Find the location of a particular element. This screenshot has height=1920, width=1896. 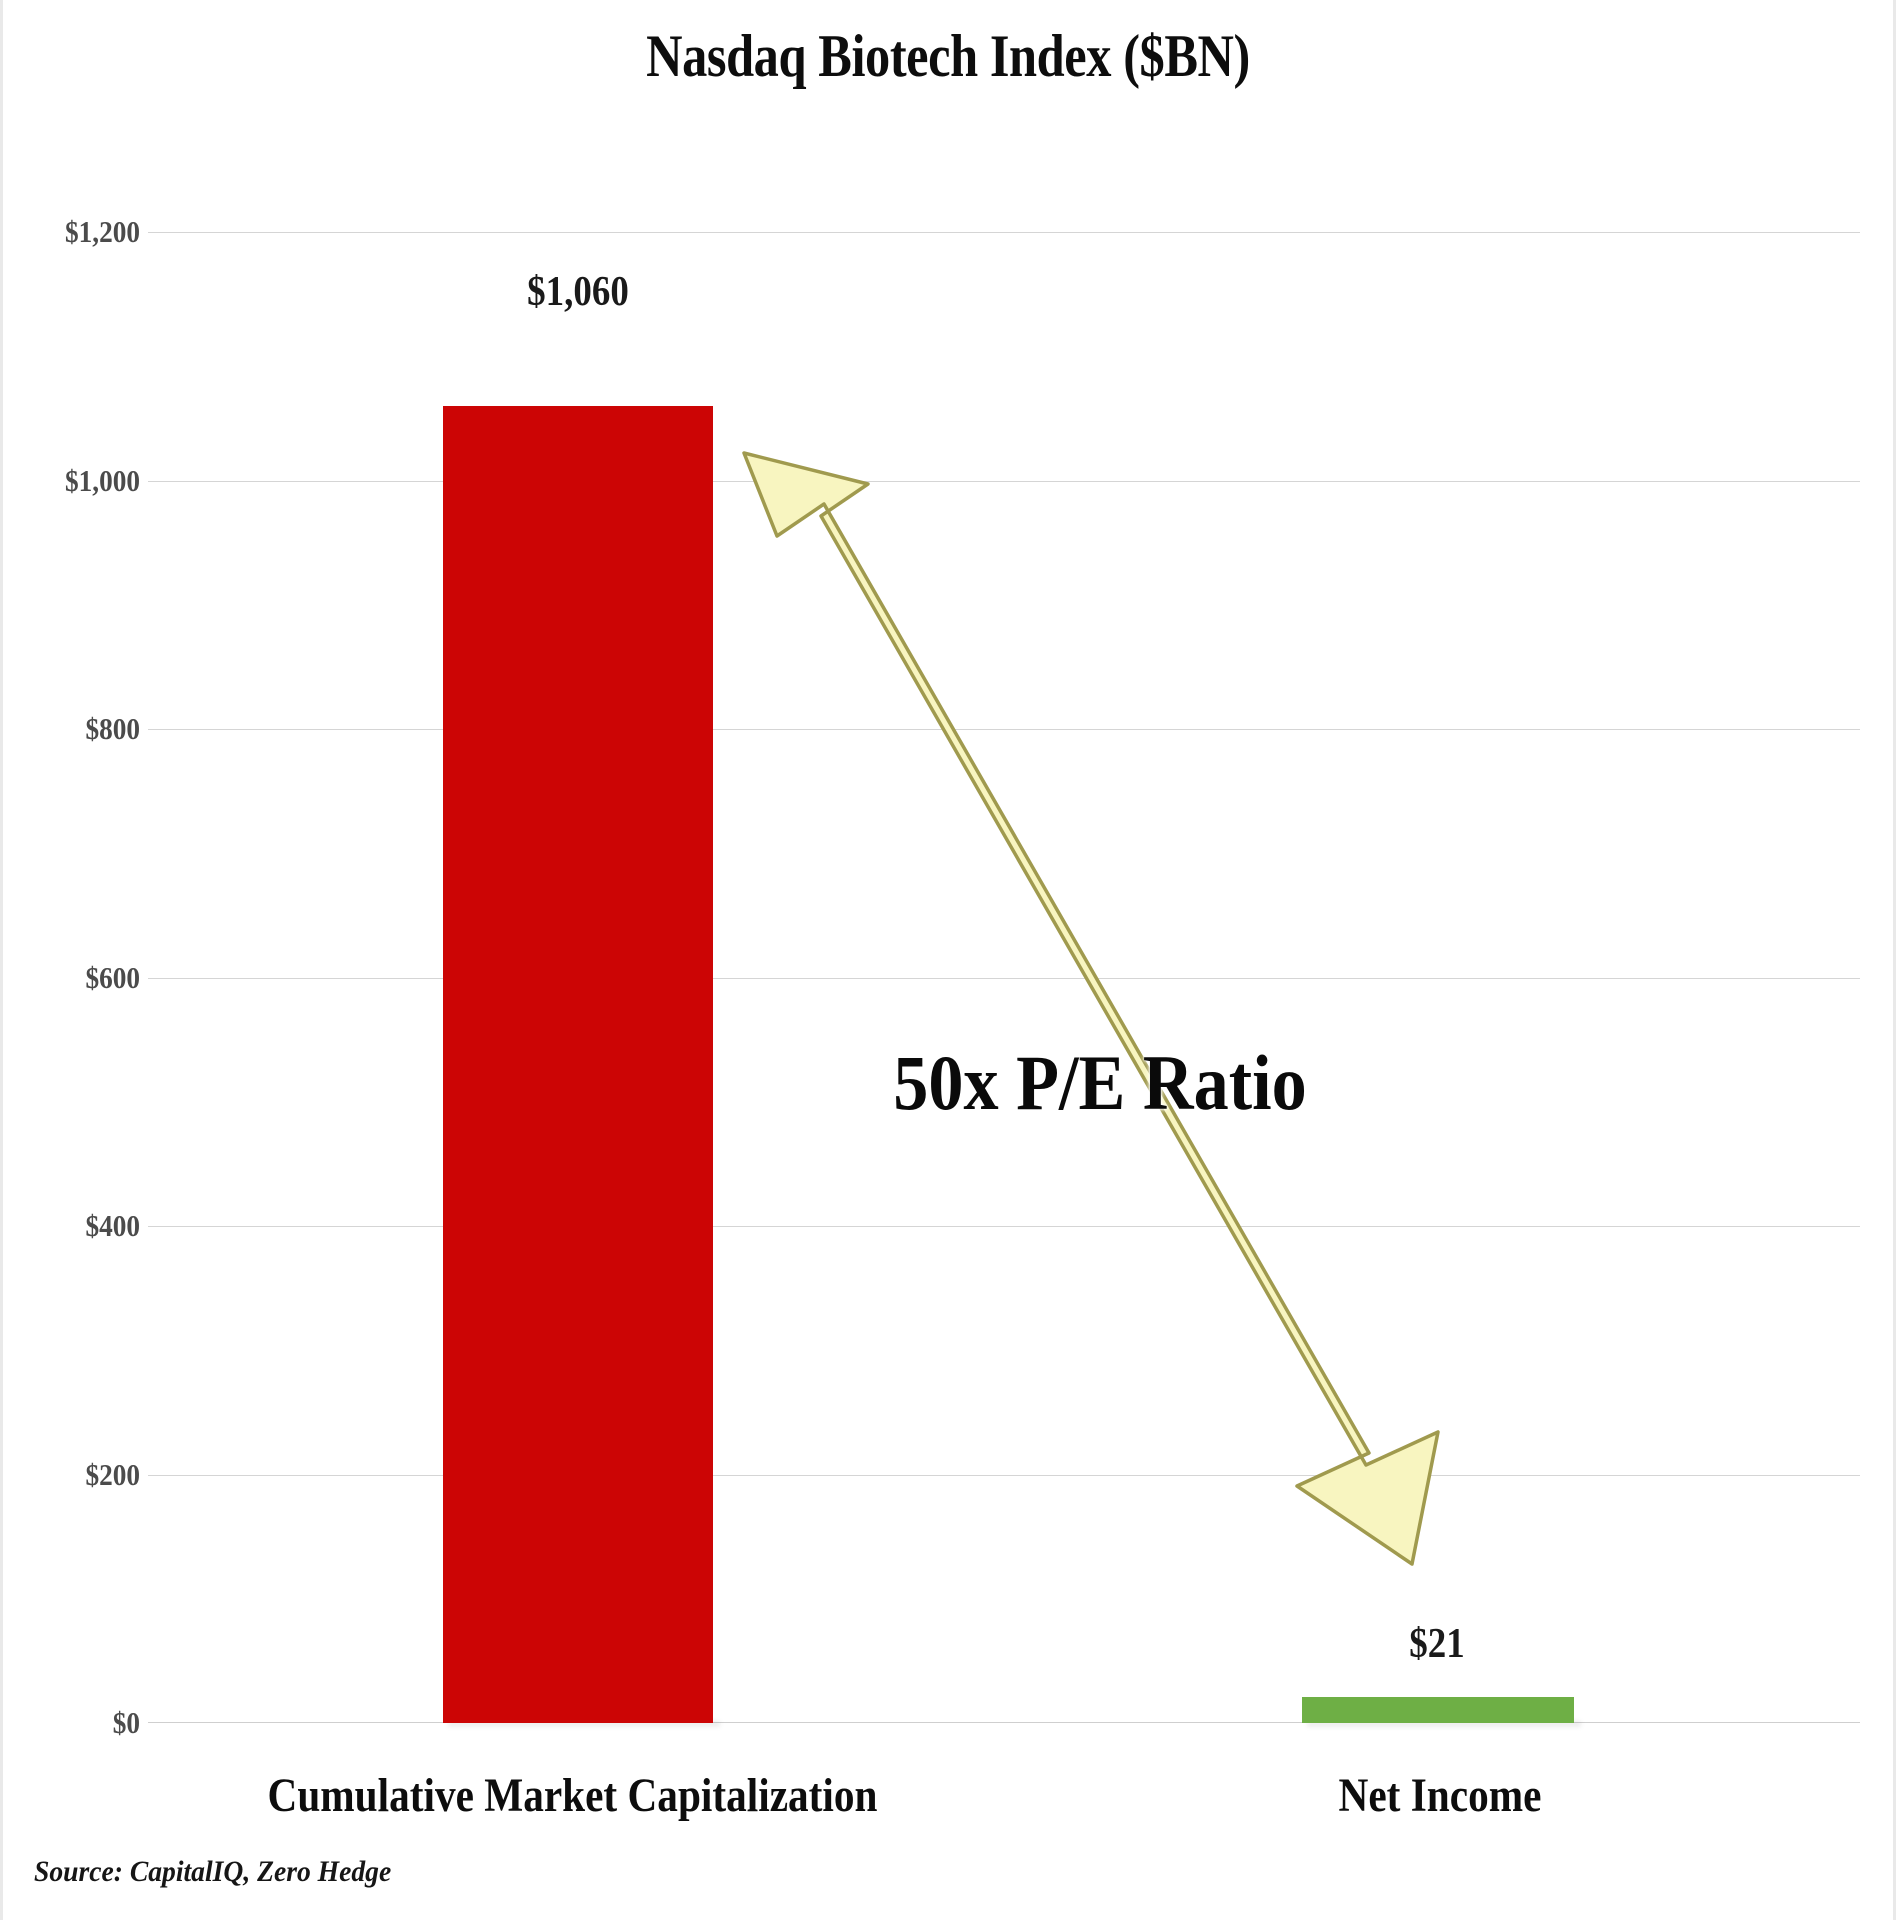

pe-ratio-annotation: 50x P/E Ratio is located at coordinates (1100, 1082).